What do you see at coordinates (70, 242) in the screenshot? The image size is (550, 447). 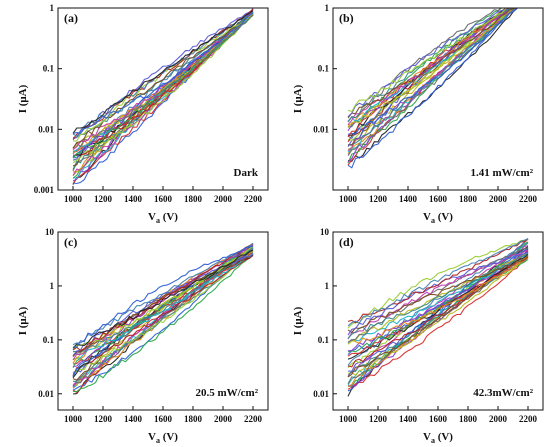 I see `panel-label: (c)` at bounding box center [70, 242].